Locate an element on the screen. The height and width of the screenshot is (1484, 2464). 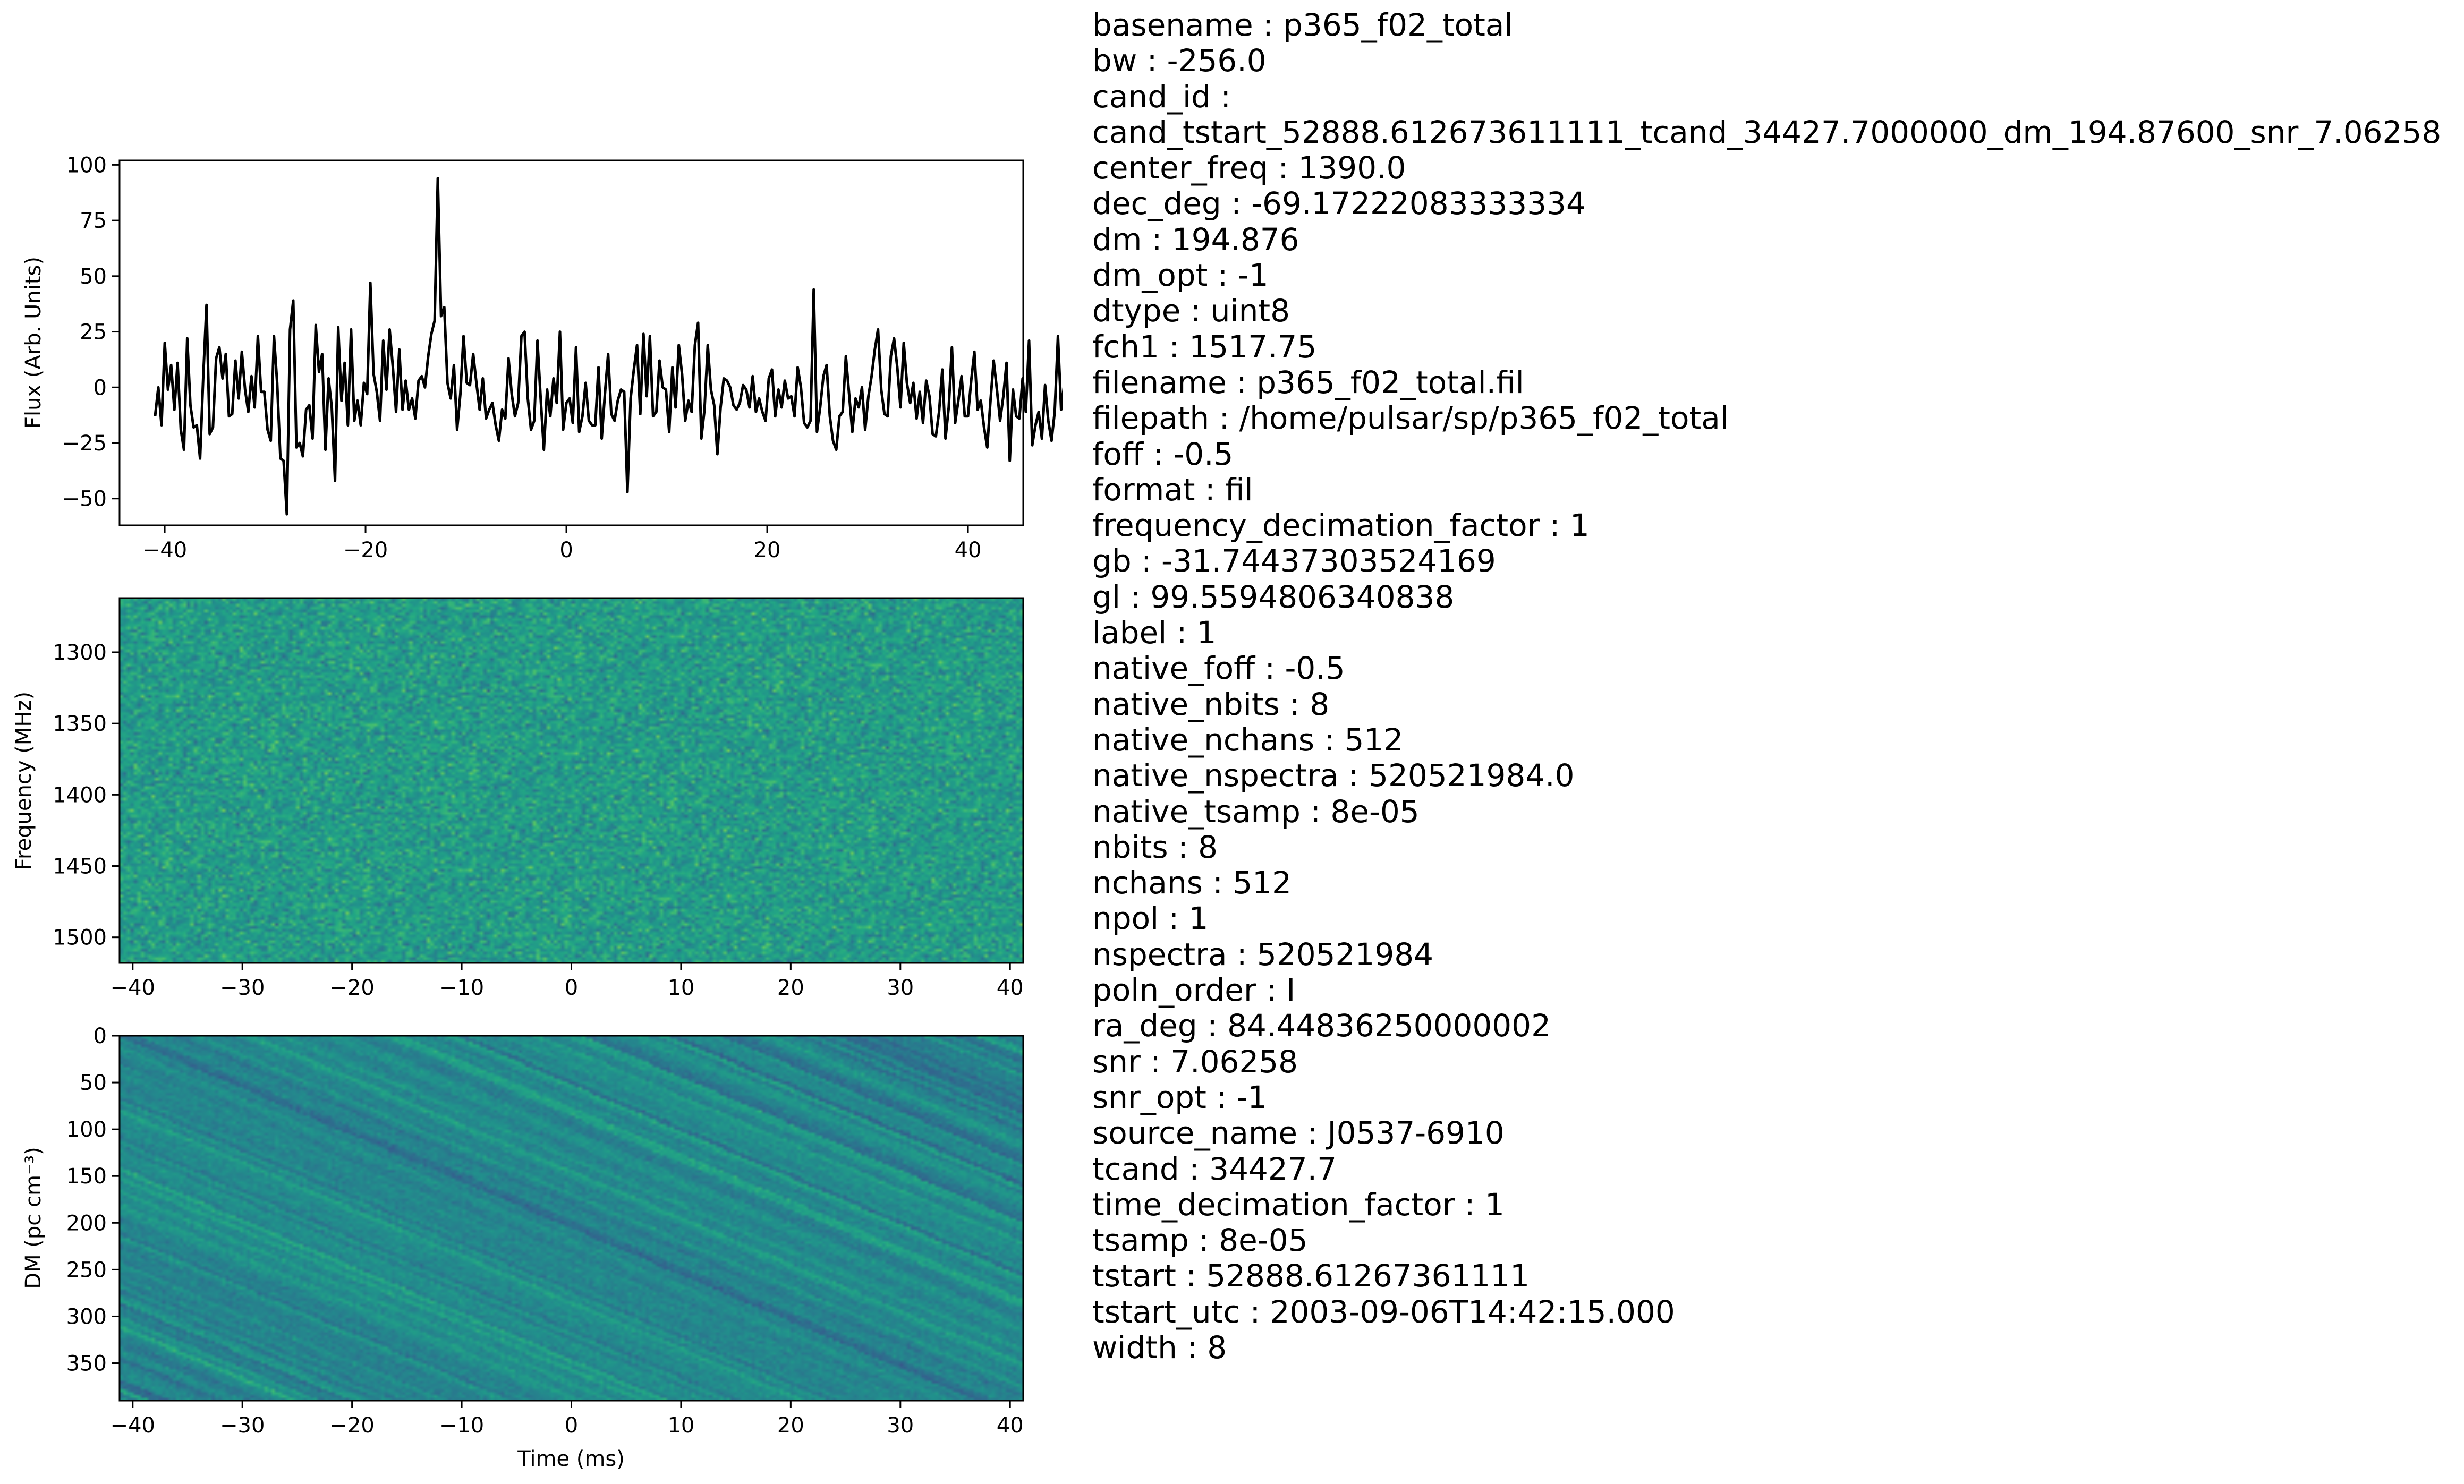
metadata-line: native_nchans : 512 is located at coordinates (1248, 739).